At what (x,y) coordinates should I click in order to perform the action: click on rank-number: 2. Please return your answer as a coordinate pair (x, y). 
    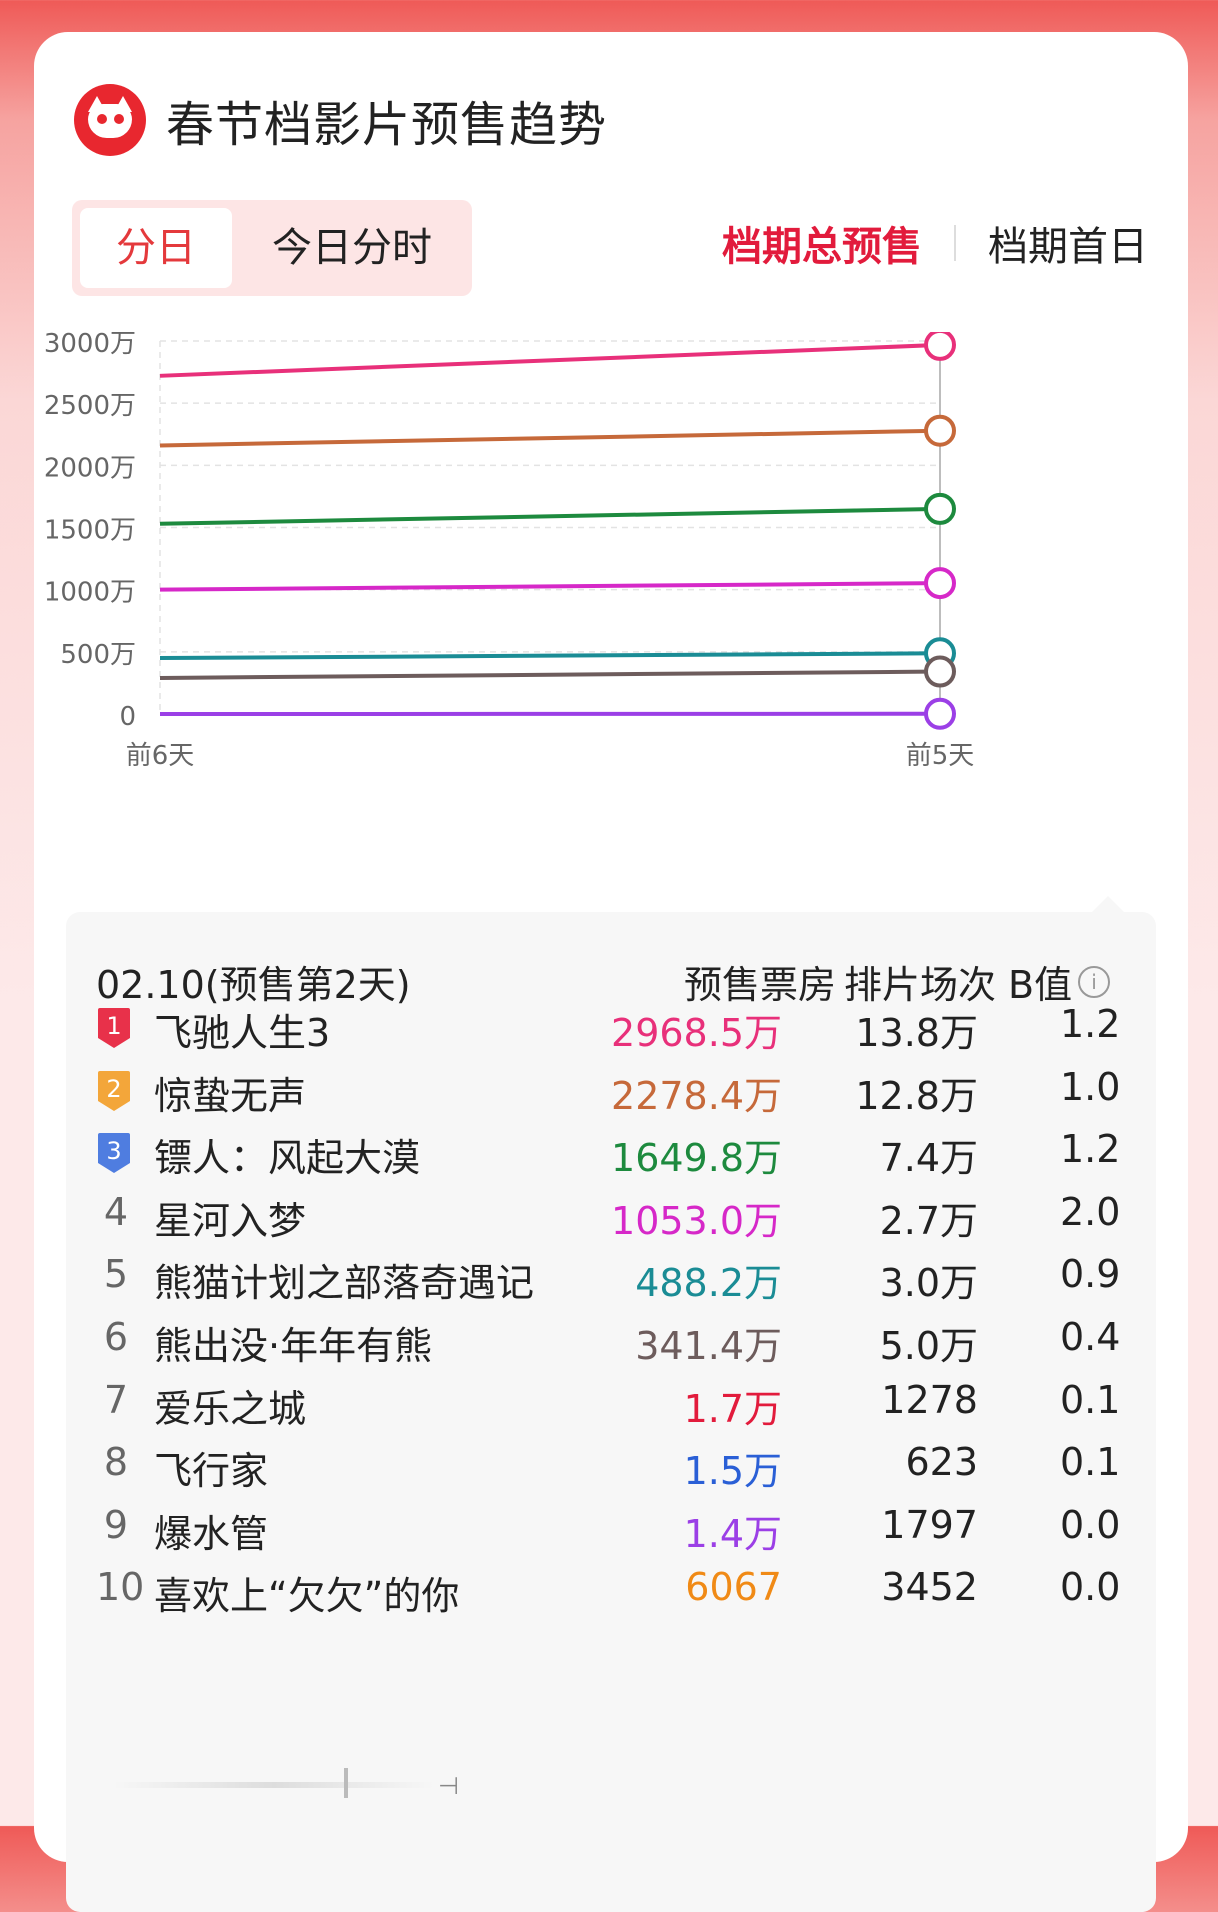
    Looking at the image, I should click on (114, 1089).